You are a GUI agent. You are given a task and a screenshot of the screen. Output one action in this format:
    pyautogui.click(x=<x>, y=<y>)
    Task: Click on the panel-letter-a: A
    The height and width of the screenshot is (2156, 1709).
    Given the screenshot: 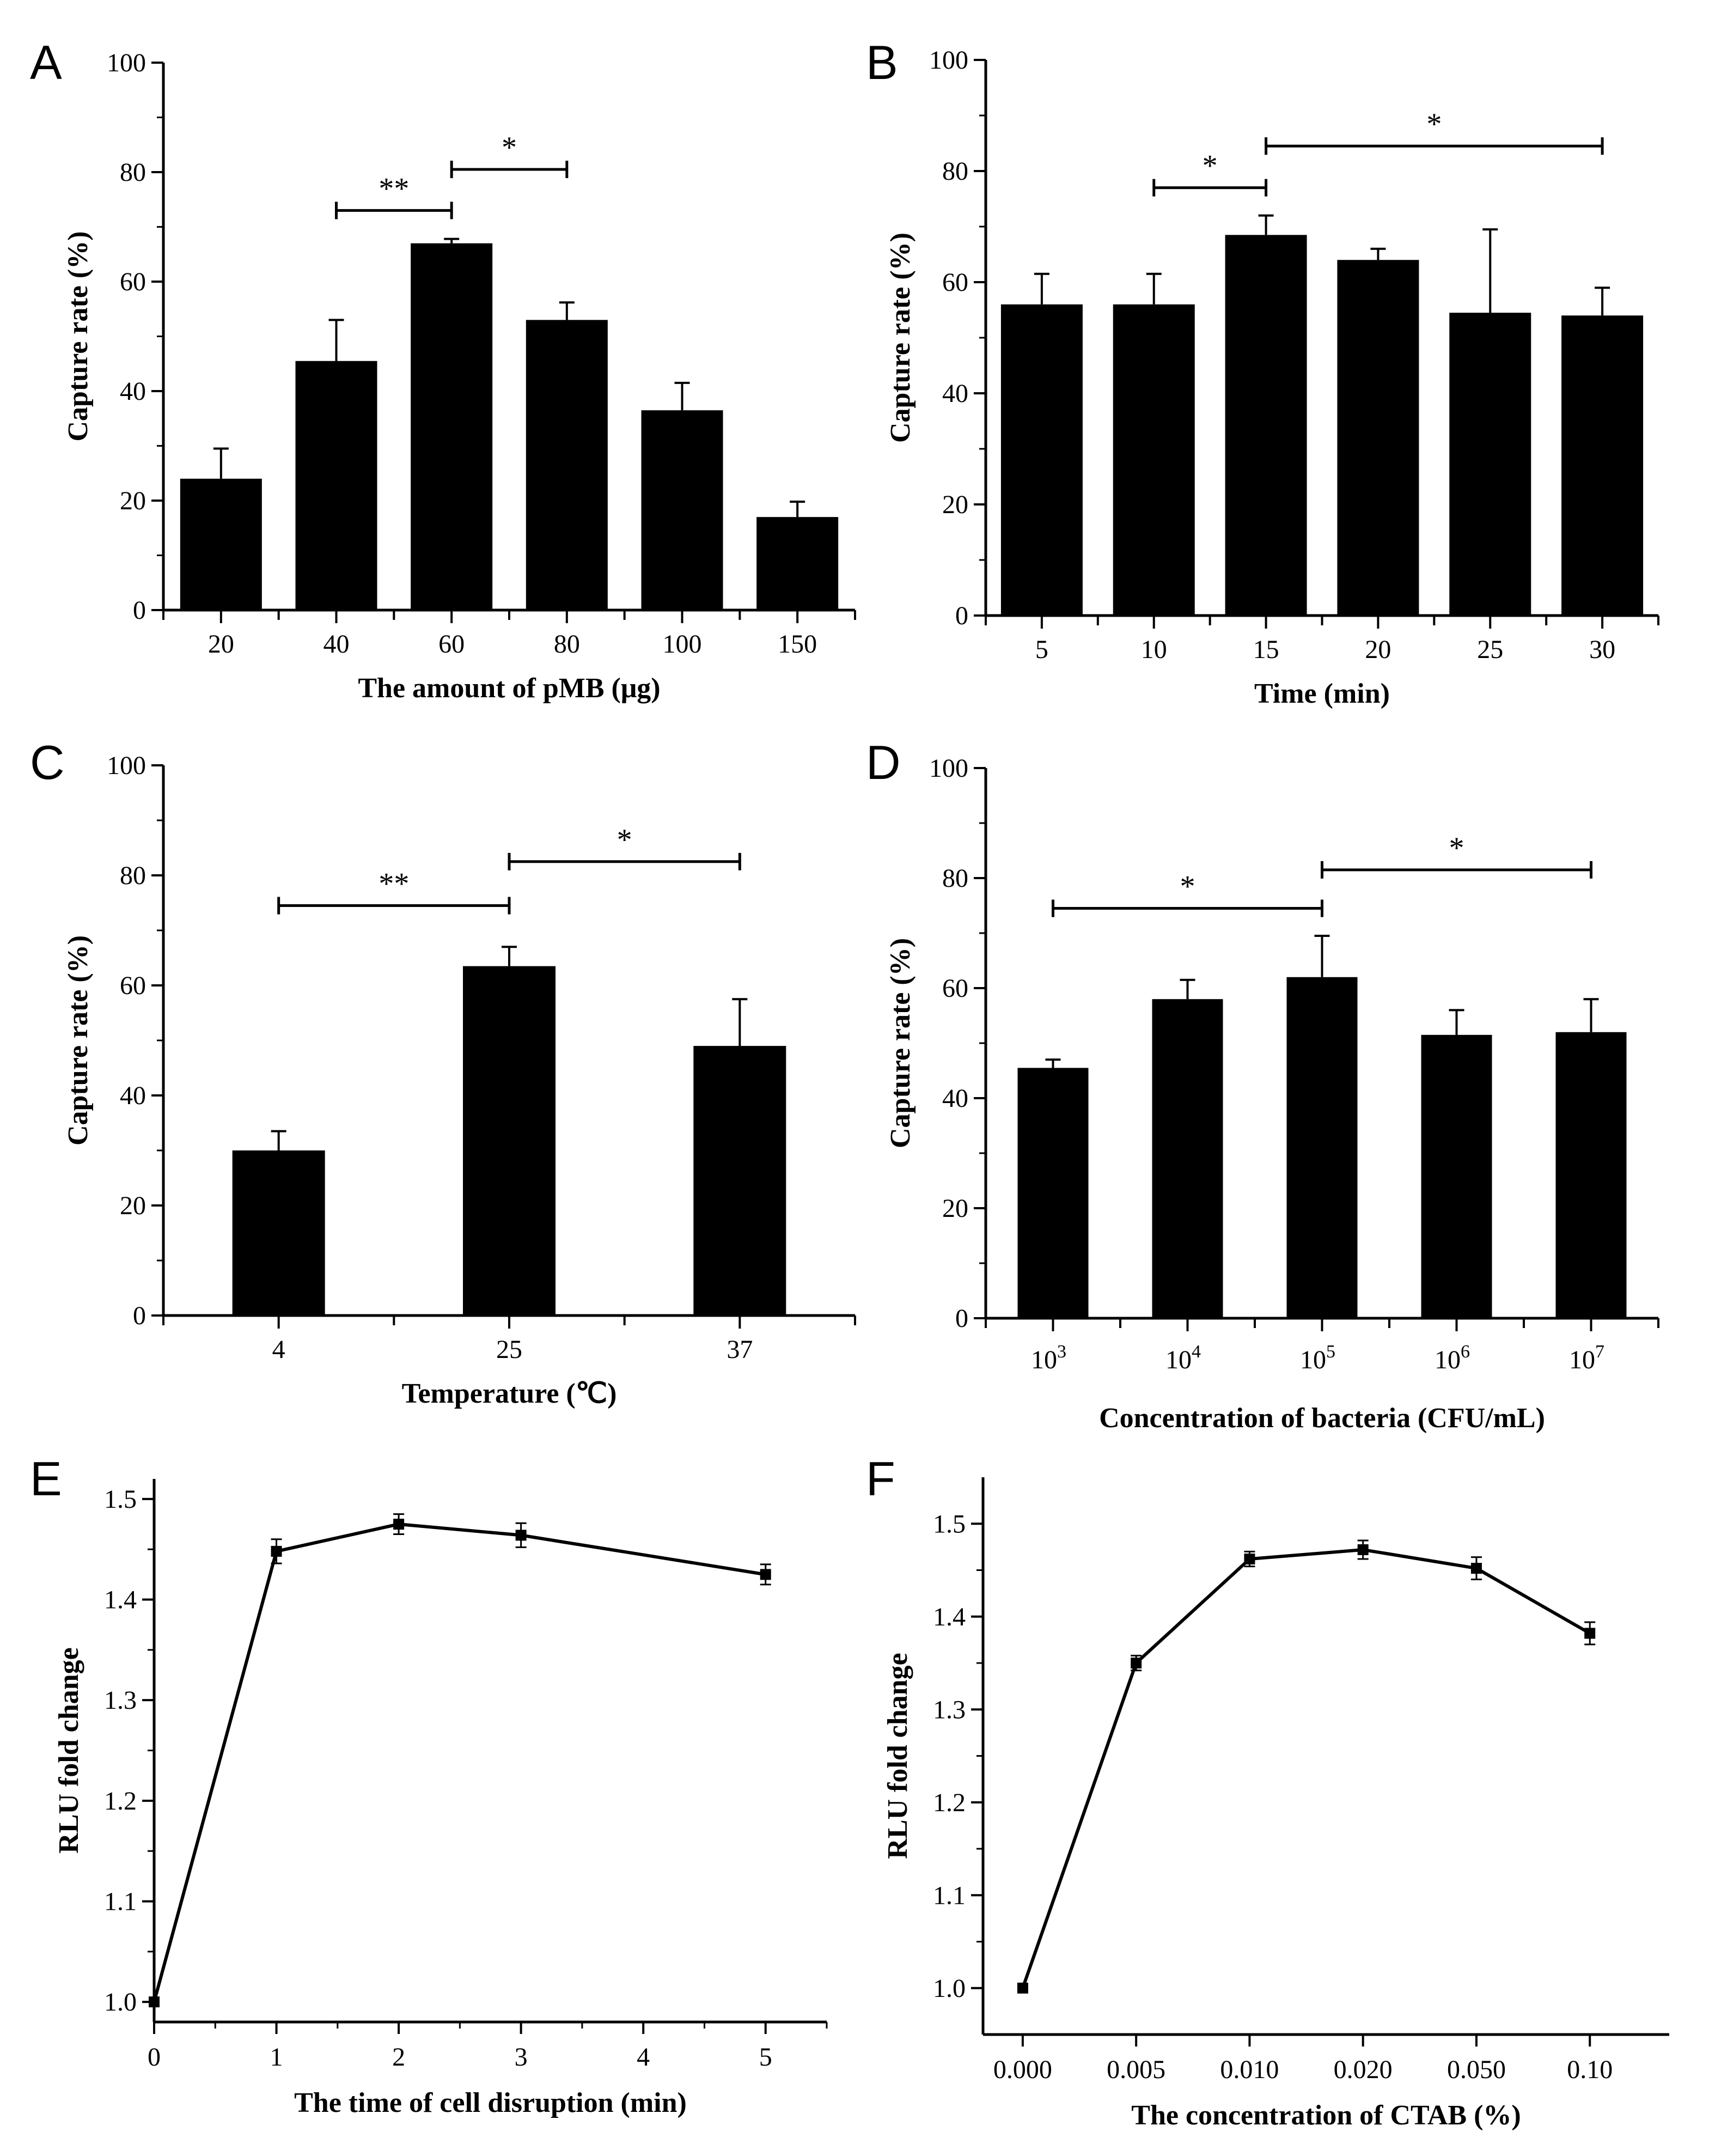 What is the action you would take?
    pyautogui.click(x=46, y=62)
    